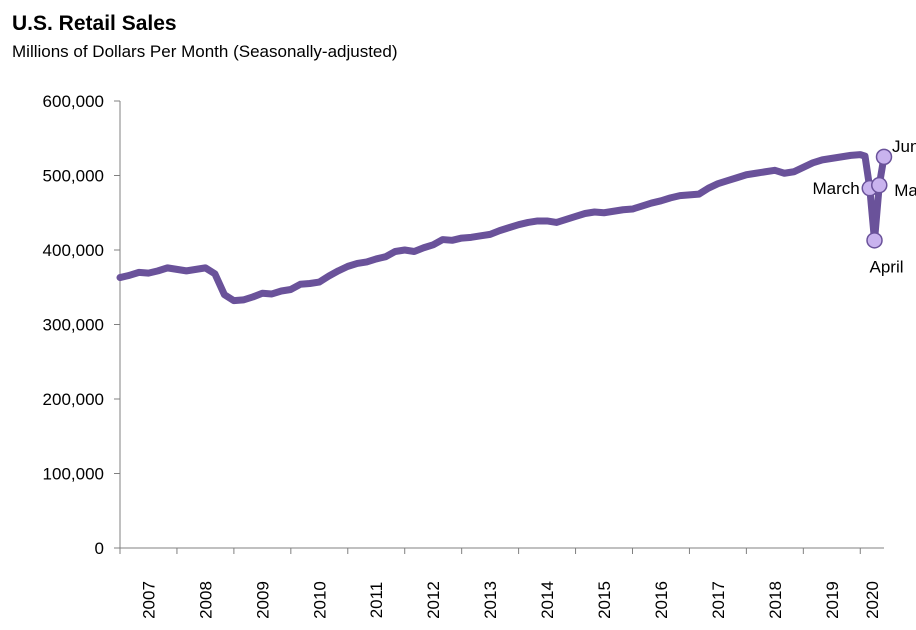 The image size is (916, 630). I want to click on y-tick-label: 200,000, so click(73, 399).